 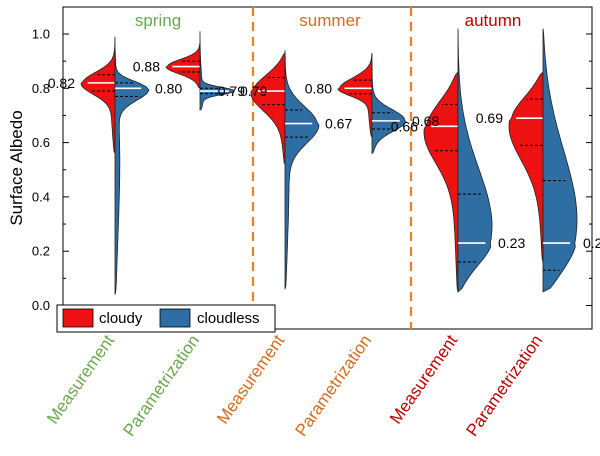 I want to click on y-axis-title: Surface Albedo, so click(x=16, y=167).